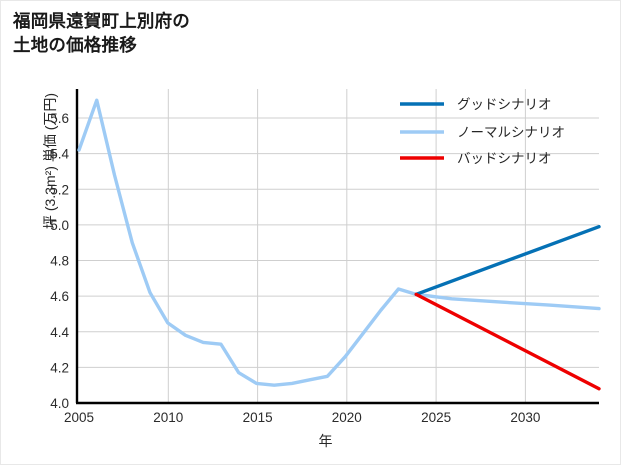  I want to click on x-tick-labels: 2005 2010 2015 2020 2025 2030, so click(302, 417).